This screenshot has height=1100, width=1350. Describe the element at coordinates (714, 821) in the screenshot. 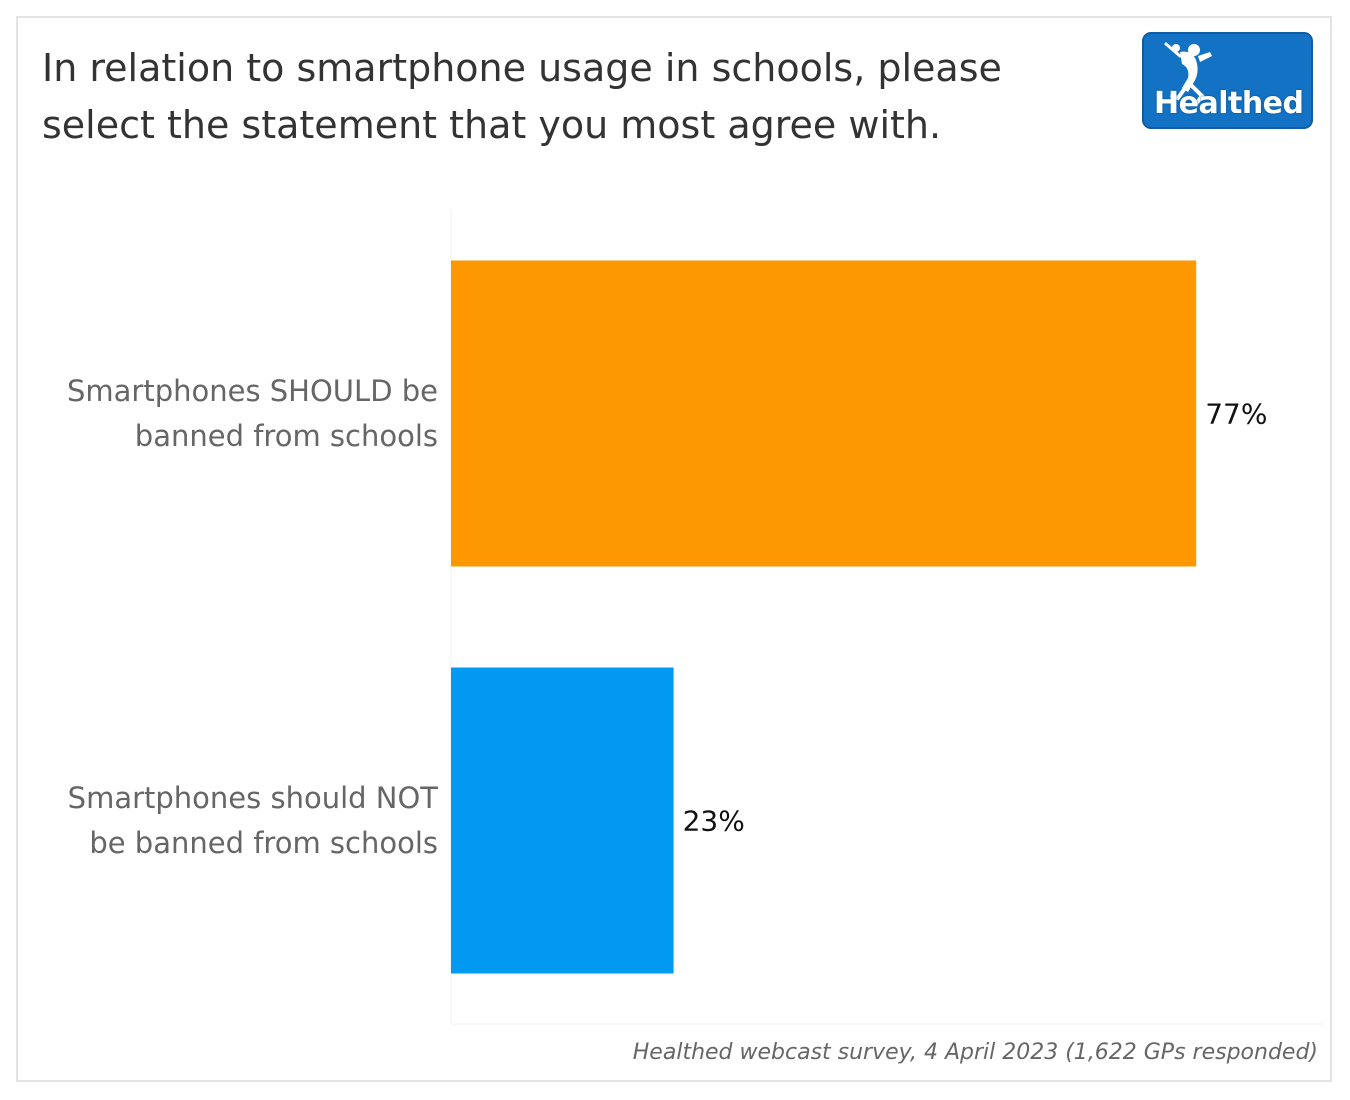

I see `value-label-2: 23%` at that location.